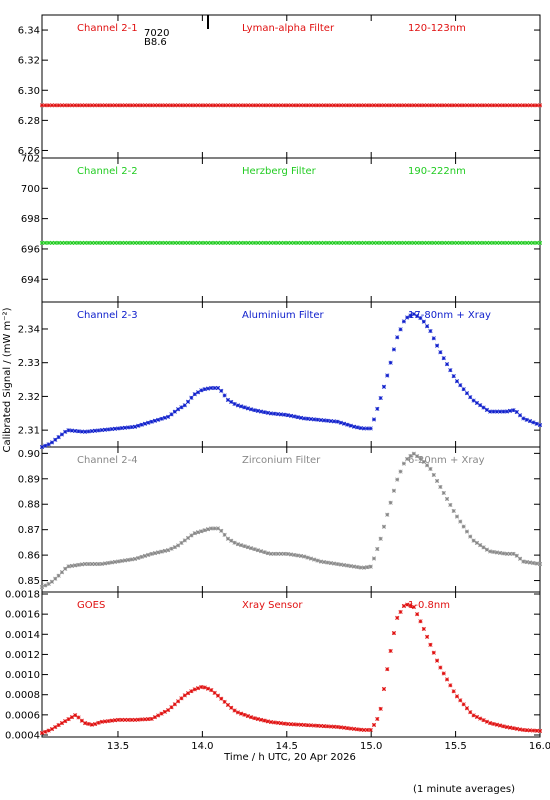 Image resolution: width=550 pixels, height=800 pixels. Describe the element at coordinates (155, 42) in the screenshot. I see `flare-class-label: B8.6` at that location.